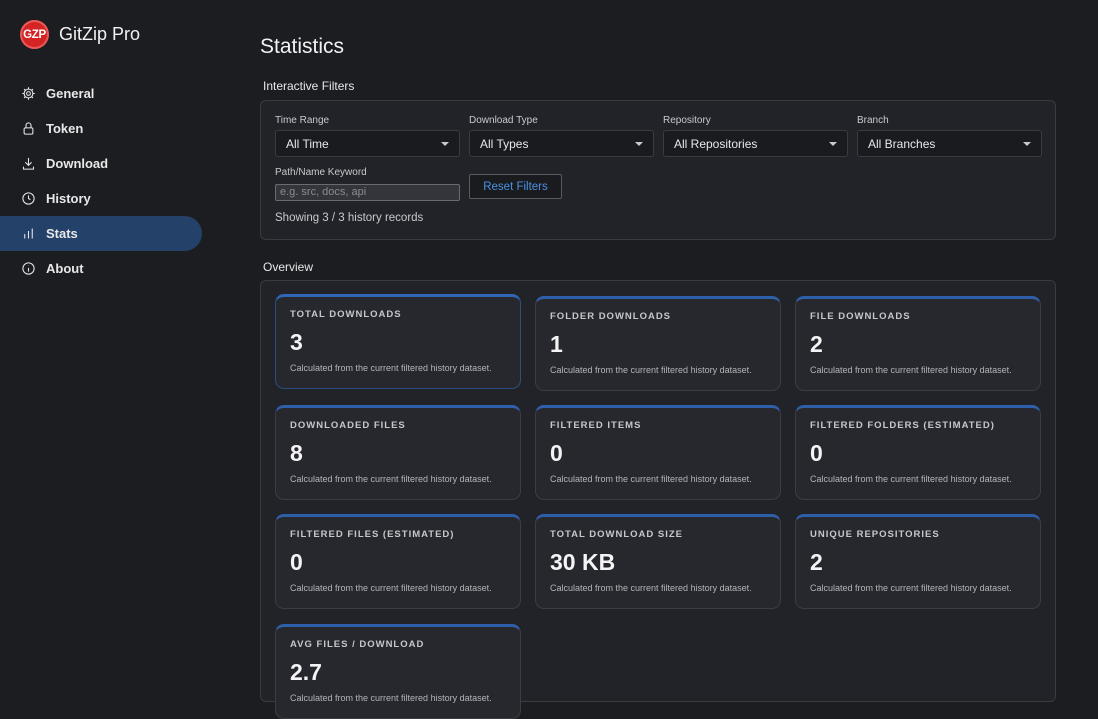 This screenshot has width=1098, height=719. I want to click on keyword-input, so click(367, 192).